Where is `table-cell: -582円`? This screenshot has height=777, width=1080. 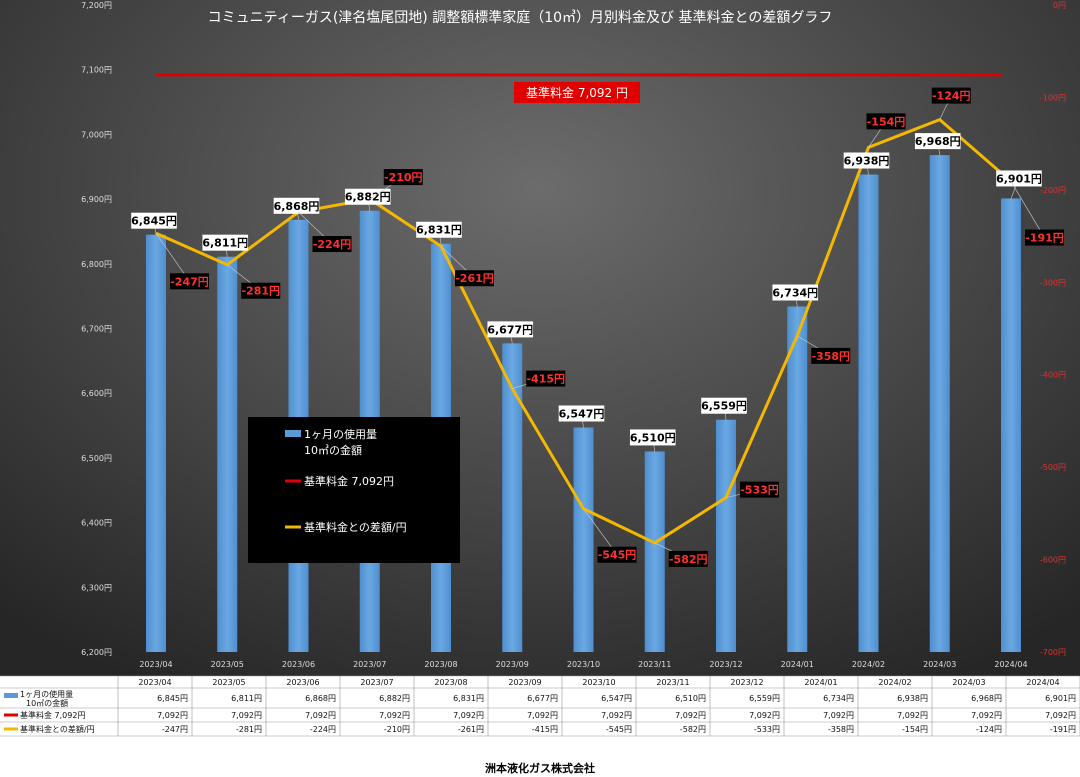 table-cell: -582円 is located at coordinates (693, 729).